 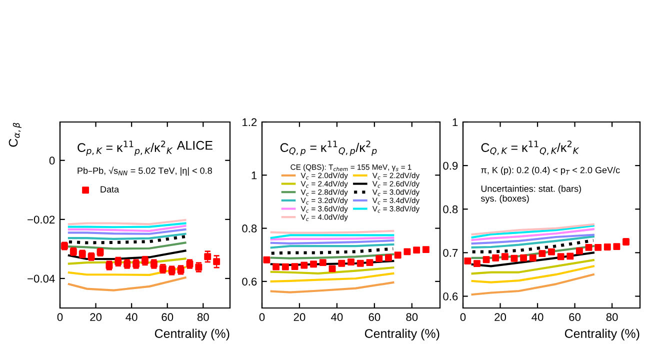 I want to click on y-tick-label: 0, so click(x=52, y=160).